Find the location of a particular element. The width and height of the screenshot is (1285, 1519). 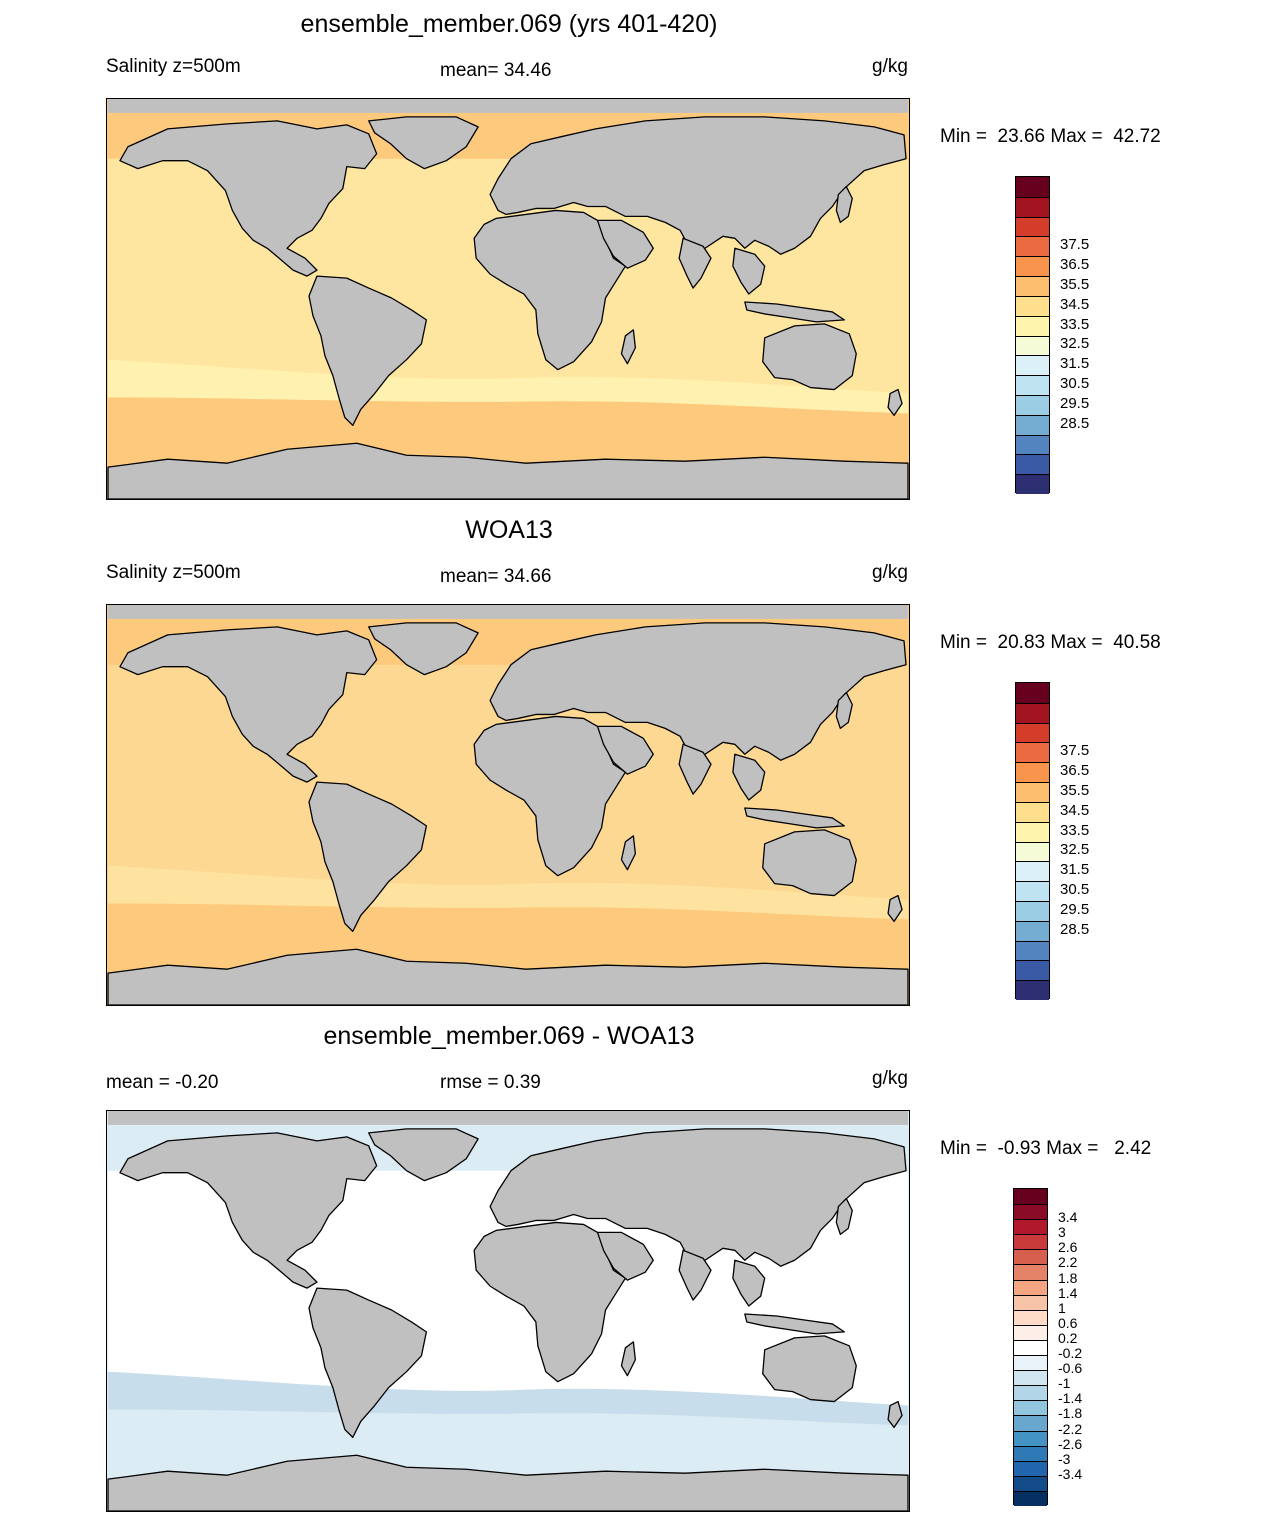

mean-label: mean= 34.66 is located at coordinates (496, 576).